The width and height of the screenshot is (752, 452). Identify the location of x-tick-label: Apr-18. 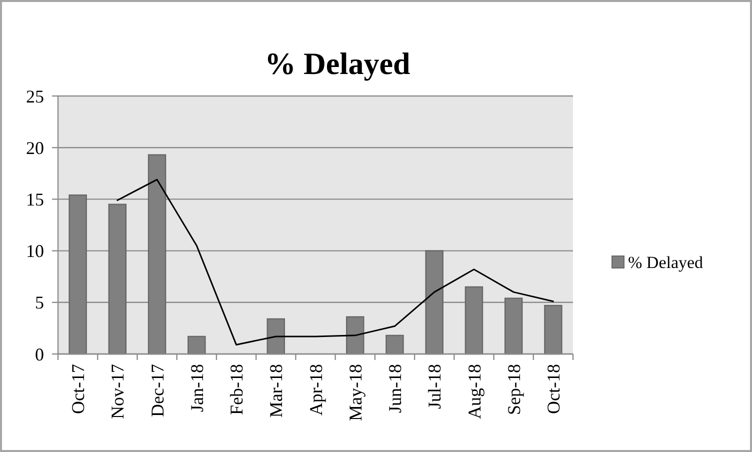
(316, 390).